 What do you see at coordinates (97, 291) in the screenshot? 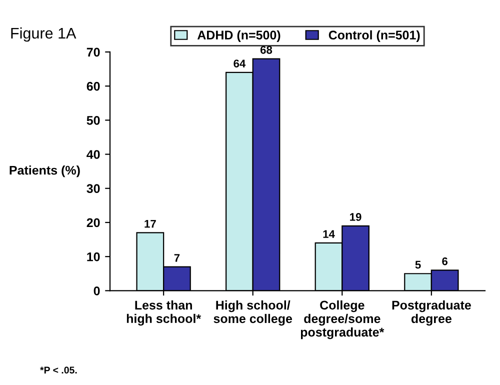
I see `y-tick-label: 0` at bounding box center [97, 291].